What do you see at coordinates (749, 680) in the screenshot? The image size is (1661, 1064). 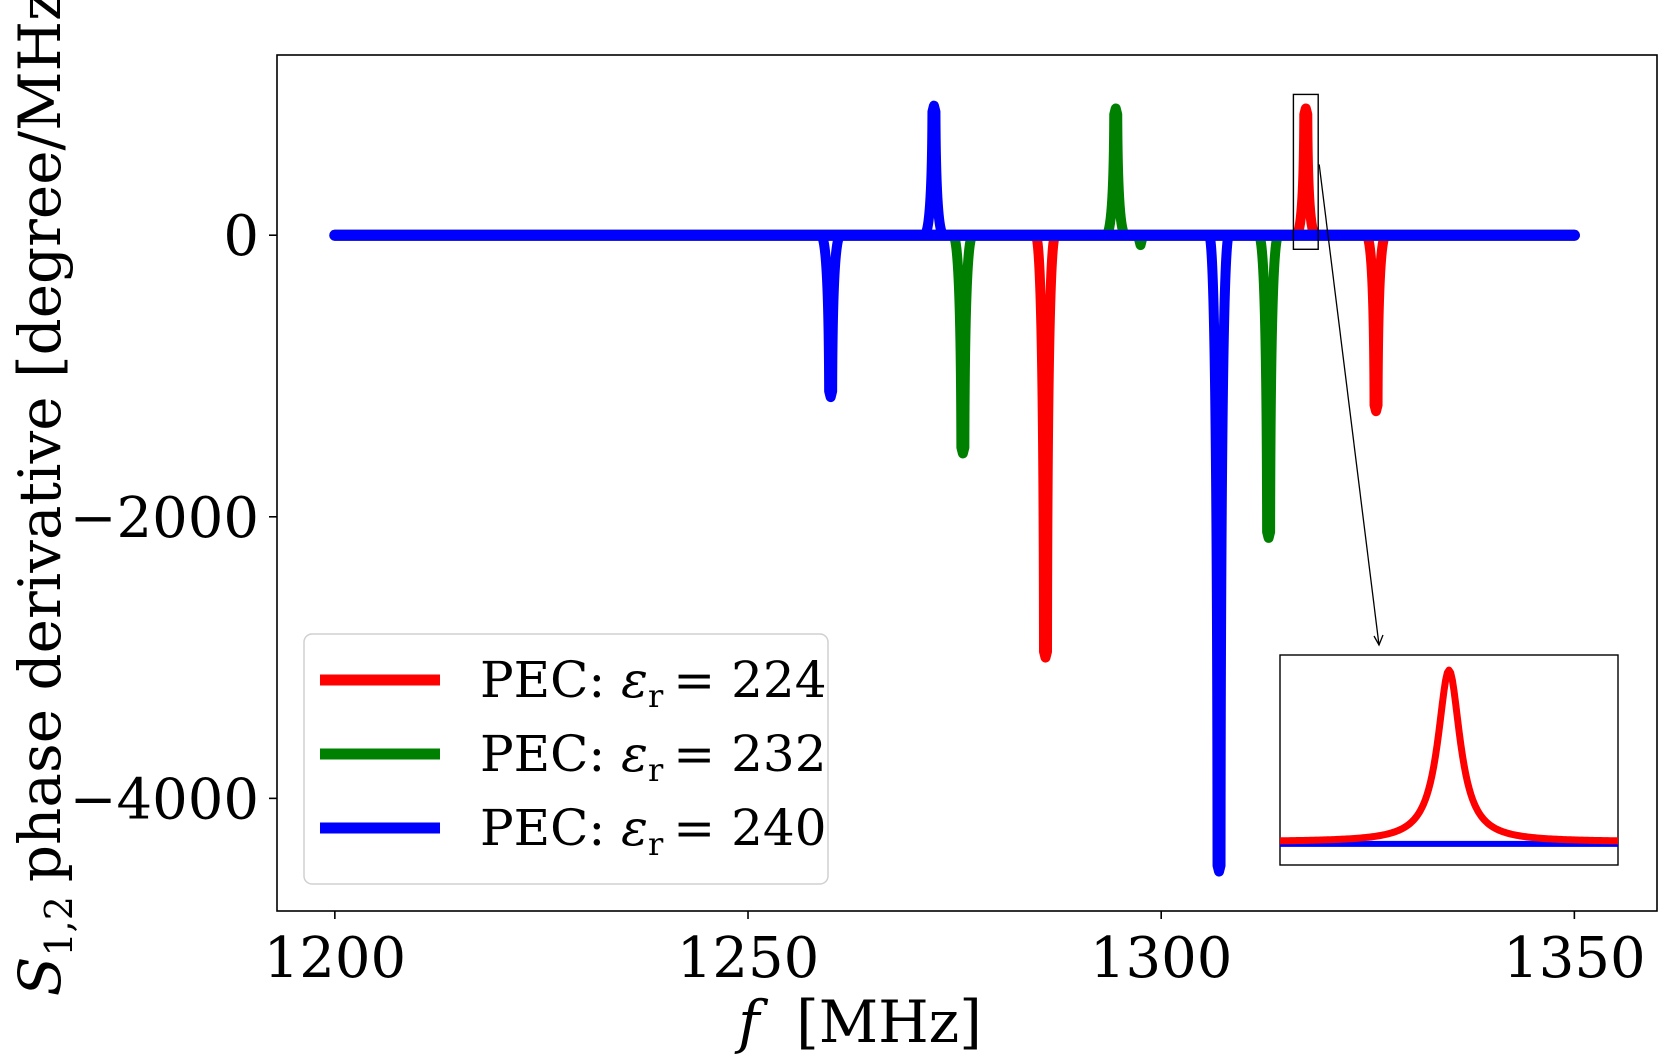 I see `legend-rest-0: = 224` at bounding box center [749, 680].